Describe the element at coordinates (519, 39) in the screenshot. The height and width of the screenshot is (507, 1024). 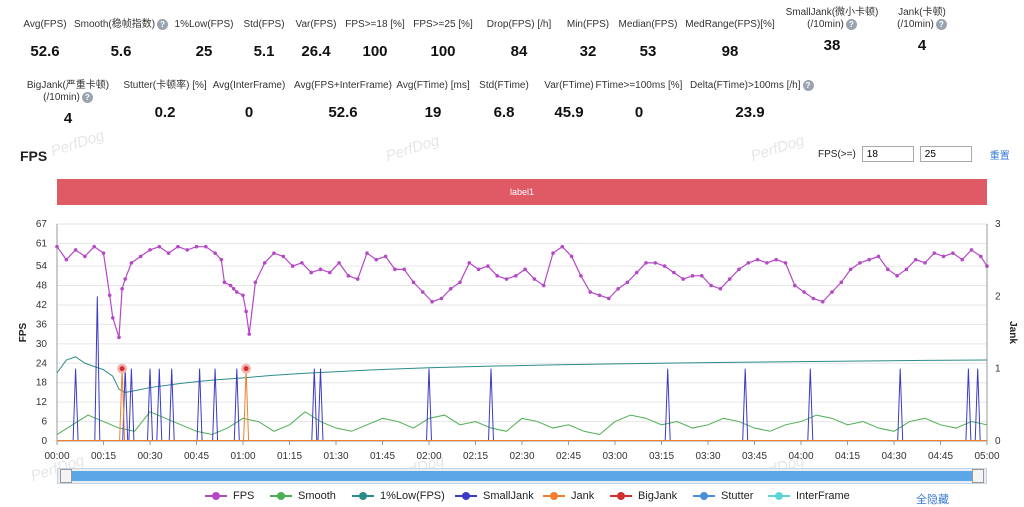
I see `stat-drop-fps-h-: Drop(FPS) [/h] 84` at that location.